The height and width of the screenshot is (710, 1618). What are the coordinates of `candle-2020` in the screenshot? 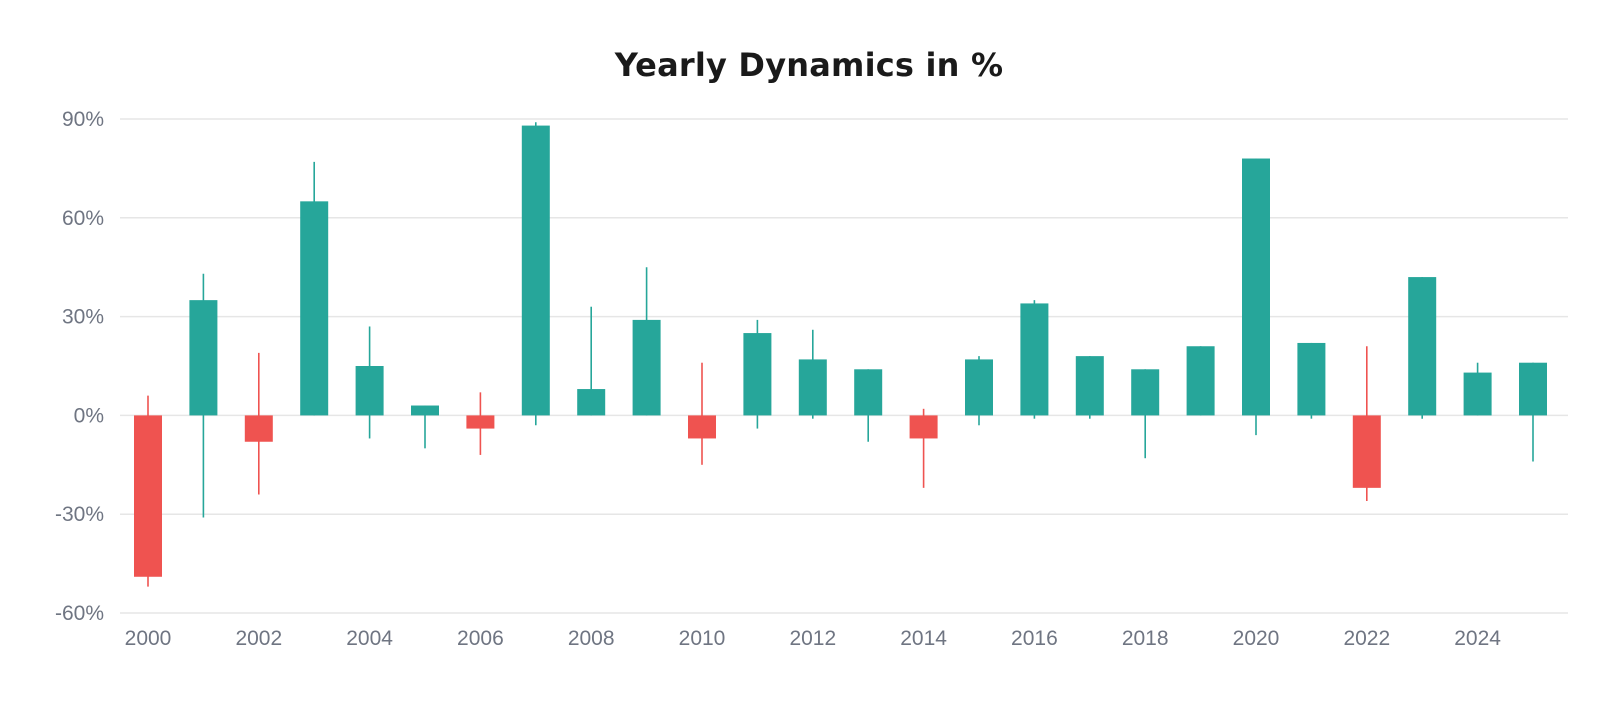 It's located at (1256, 297).